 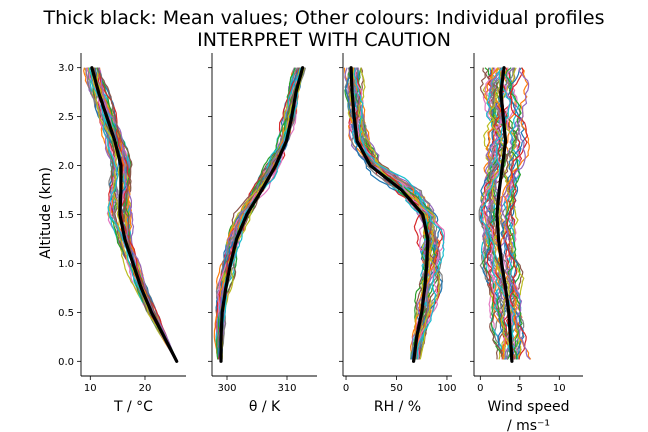 I want to click on x-tick-label: 50, so click(x=396, y=388).